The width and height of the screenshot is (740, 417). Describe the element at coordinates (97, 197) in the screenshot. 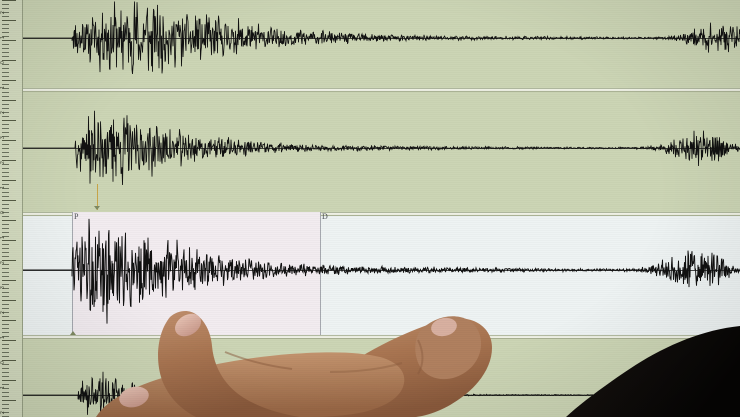

I see `amber-marker-icon` at that location.